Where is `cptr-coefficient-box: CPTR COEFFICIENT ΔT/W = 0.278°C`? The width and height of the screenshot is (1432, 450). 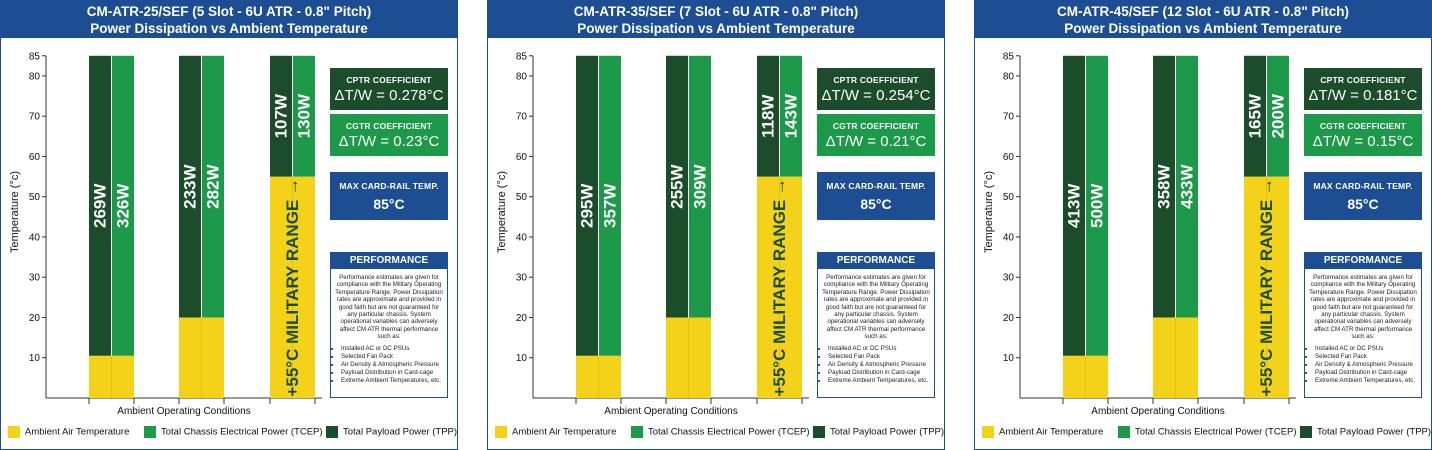 cptr-coefficient-box: CPTR COEFFICIENT ΔT/W = 0.278°C is located at coordinates (389, 89).